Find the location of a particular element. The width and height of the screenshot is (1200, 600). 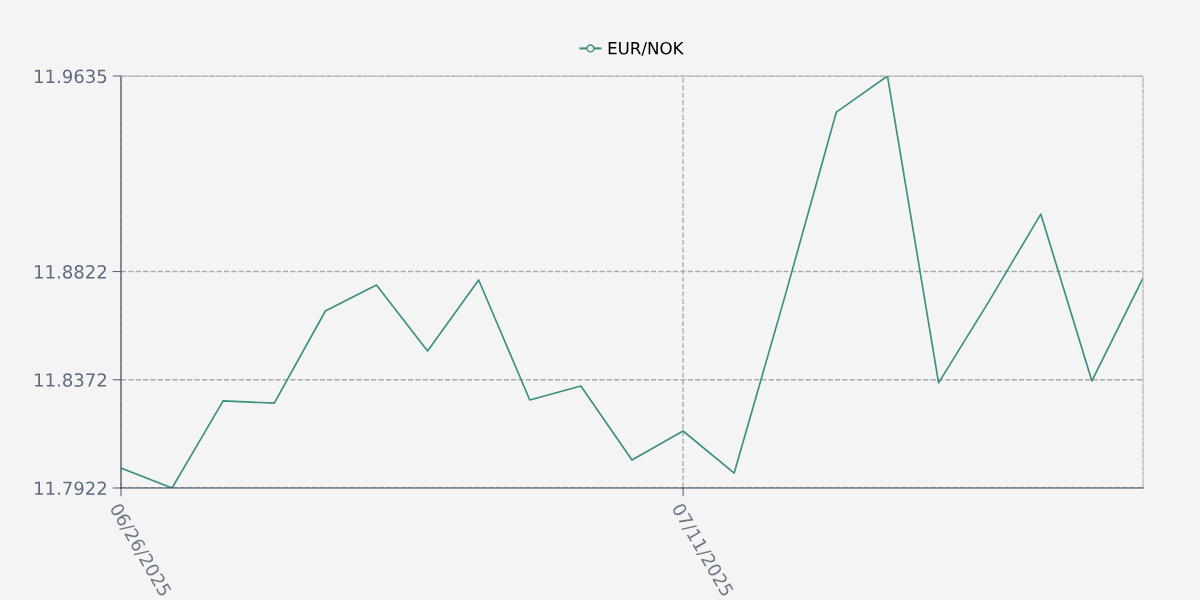

y-tick-label: 11.8372 is located at coordinates (70, 380).